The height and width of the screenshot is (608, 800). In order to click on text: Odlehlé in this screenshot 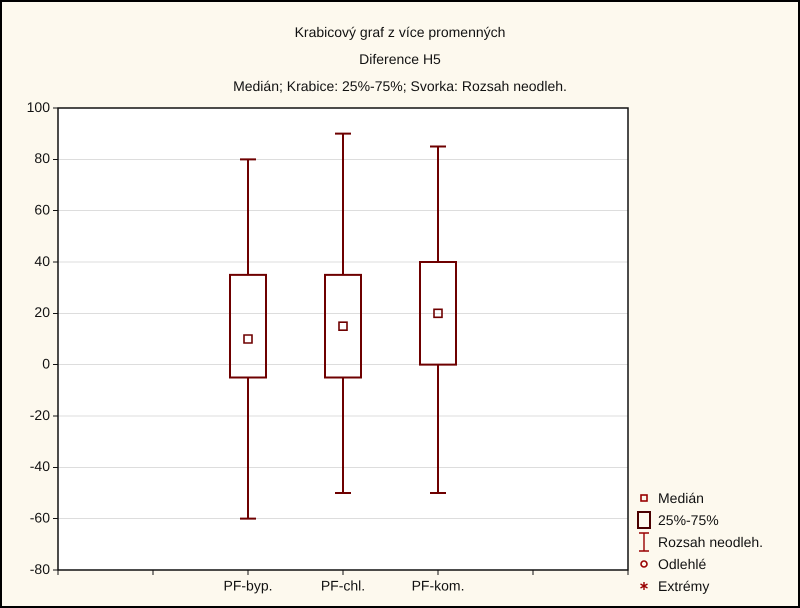, I will do `click(682, 564)`.